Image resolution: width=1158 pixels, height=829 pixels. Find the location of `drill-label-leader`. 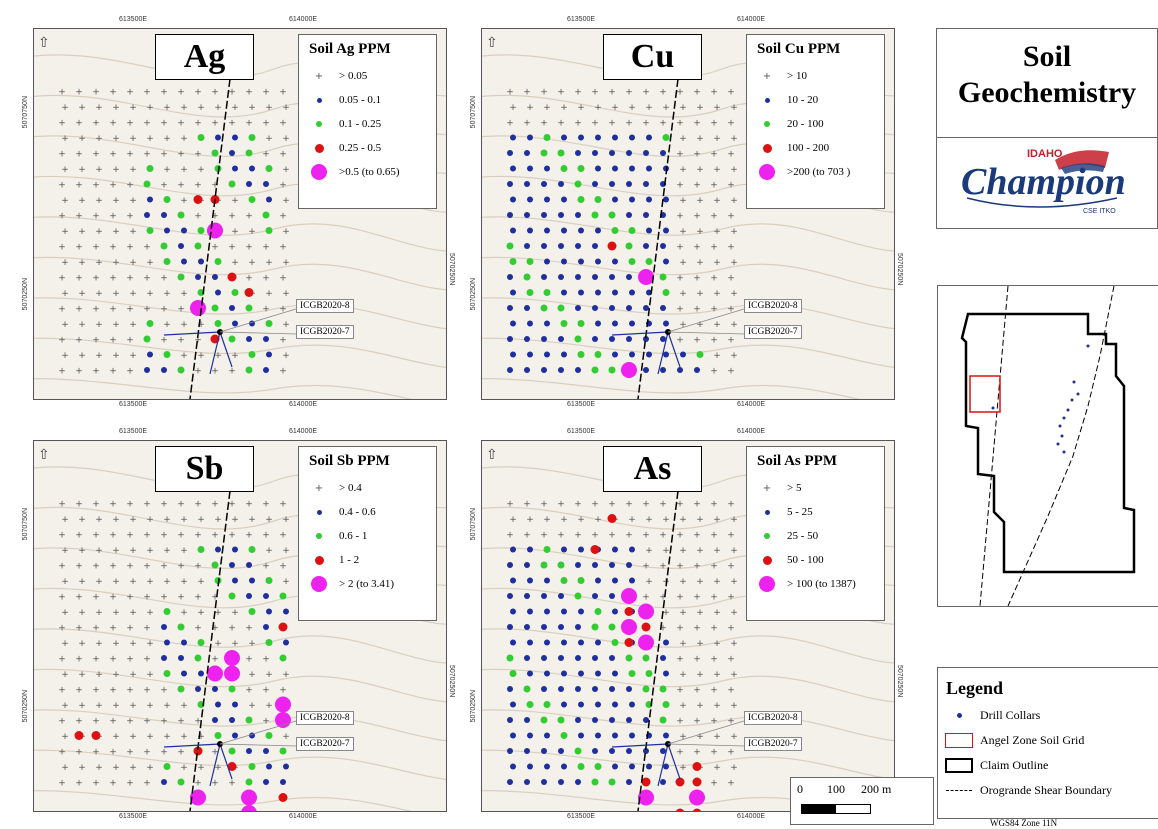

drill-label-leader is located at coordinates (258, 333).